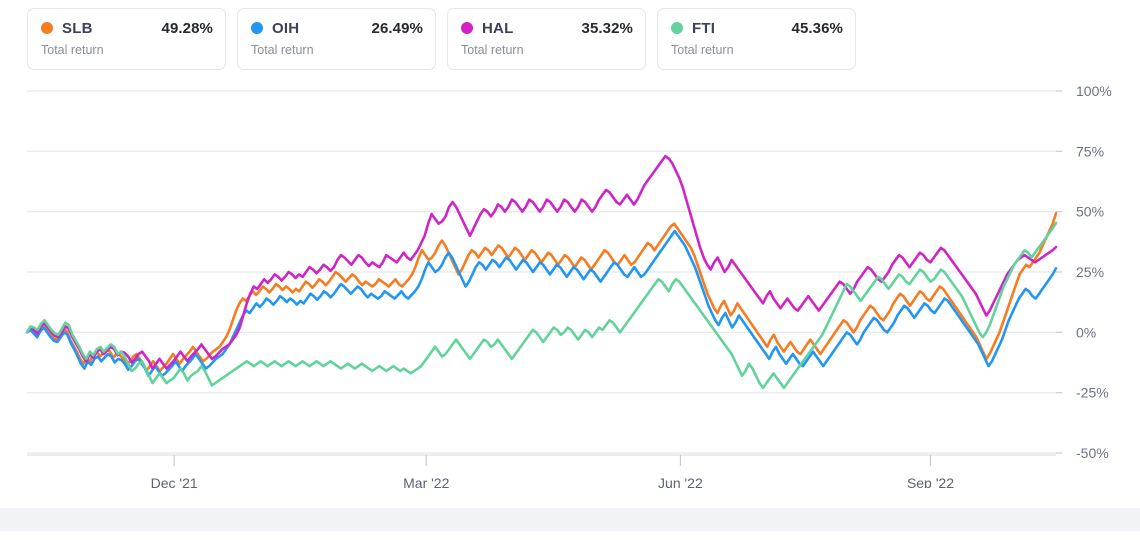 The image size is (1140, 540). What do you see at coordinates (547, 28) in the screenshot?
I see `legend-card-header: HAL 35.32%` at bounding box center [547, 28].